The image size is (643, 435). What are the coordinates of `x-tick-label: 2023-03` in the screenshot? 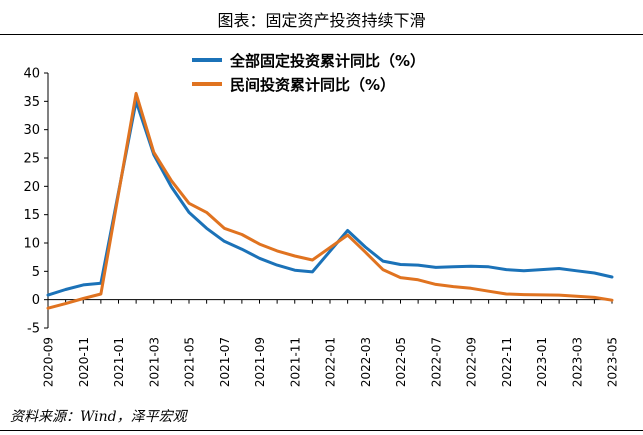 It's located at (577, 362).